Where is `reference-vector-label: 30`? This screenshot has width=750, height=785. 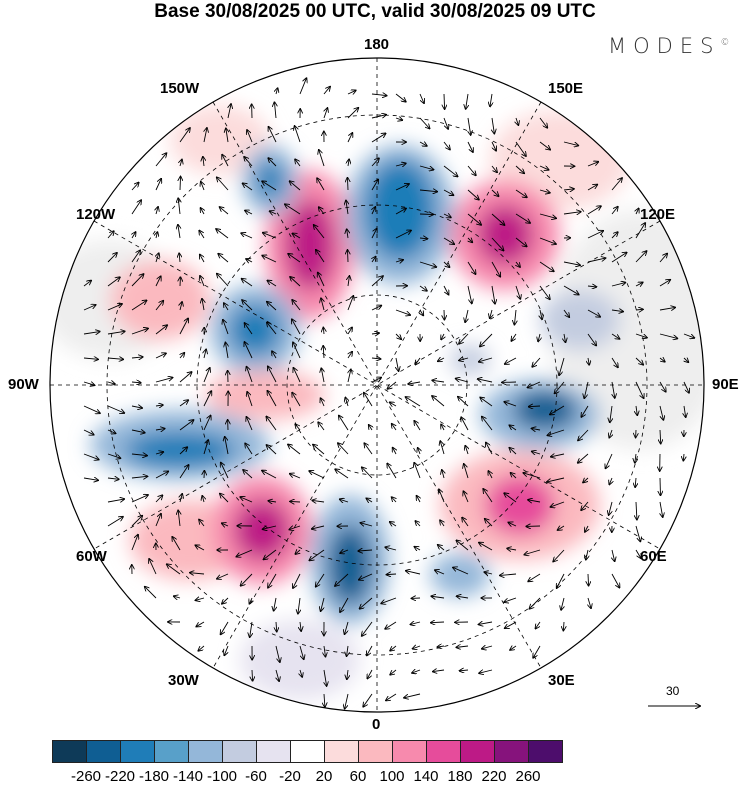 reference-vector-label: 30 is located at coordinates (672, 691).